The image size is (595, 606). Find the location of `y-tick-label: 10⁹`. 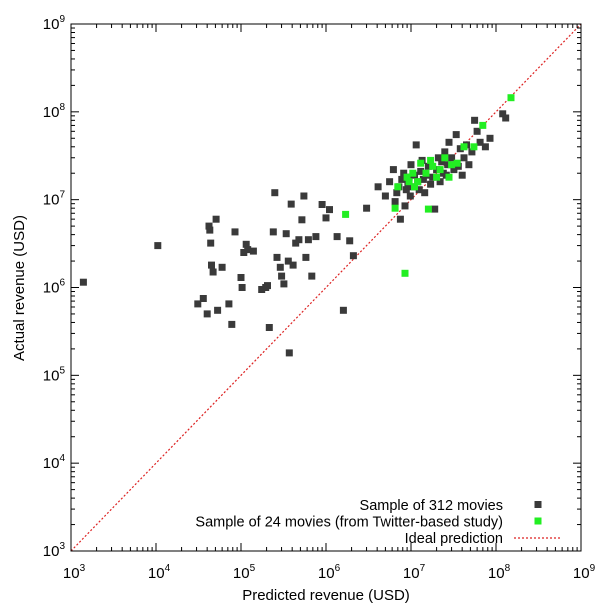

y-tick-label: 10⁹ is located at coordinates (54, 23).